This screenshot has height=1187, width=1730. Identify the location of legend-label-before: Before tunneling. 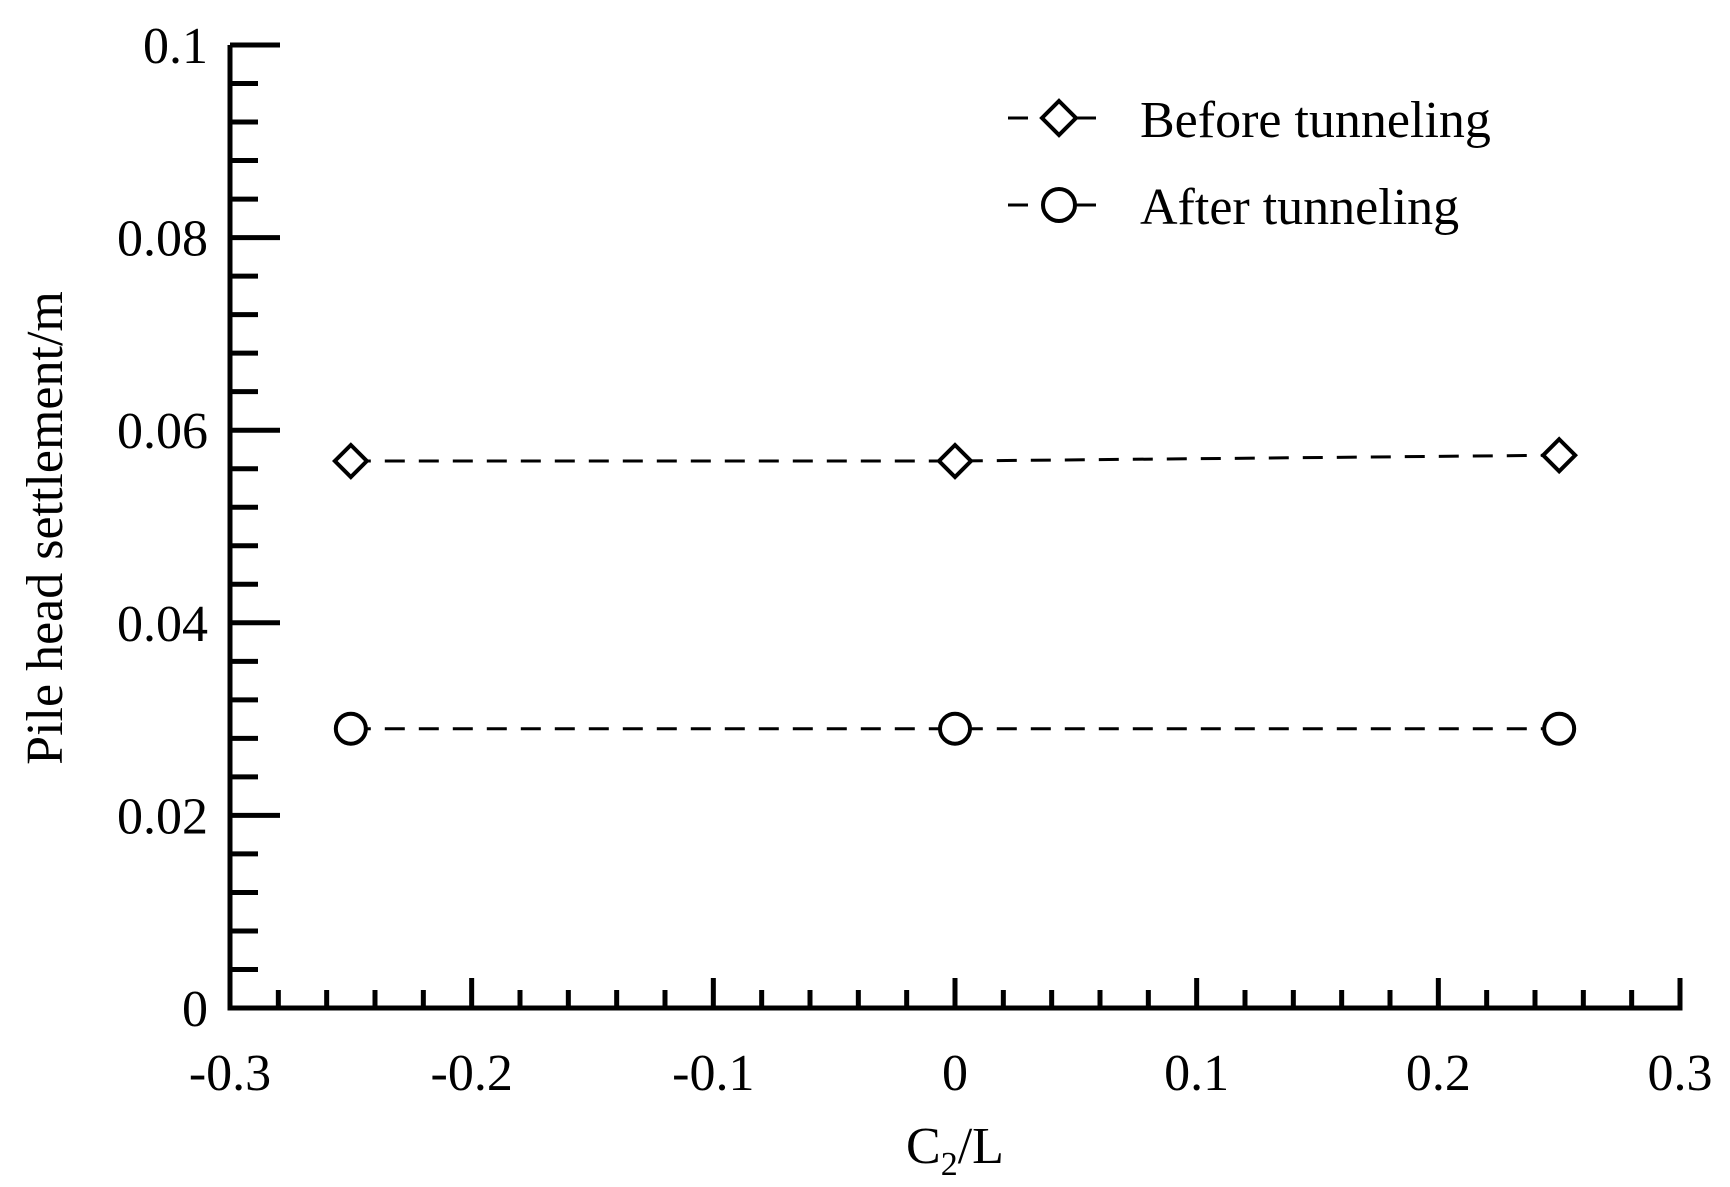
(1315, 120).